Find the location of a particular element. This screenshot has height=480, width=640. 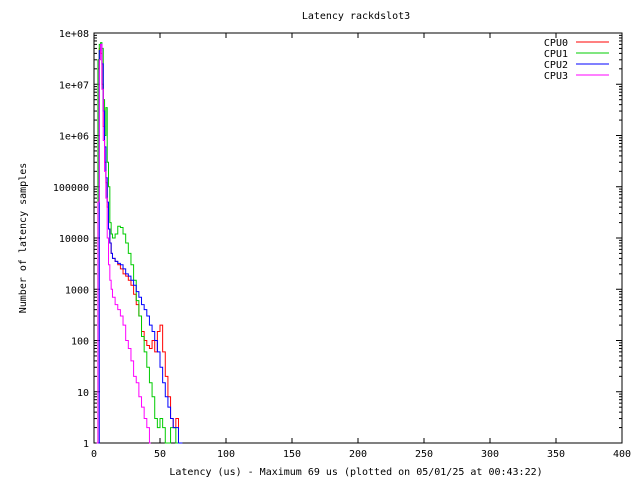

y-tick-label: 100000 is located at coordinates (71, 188).